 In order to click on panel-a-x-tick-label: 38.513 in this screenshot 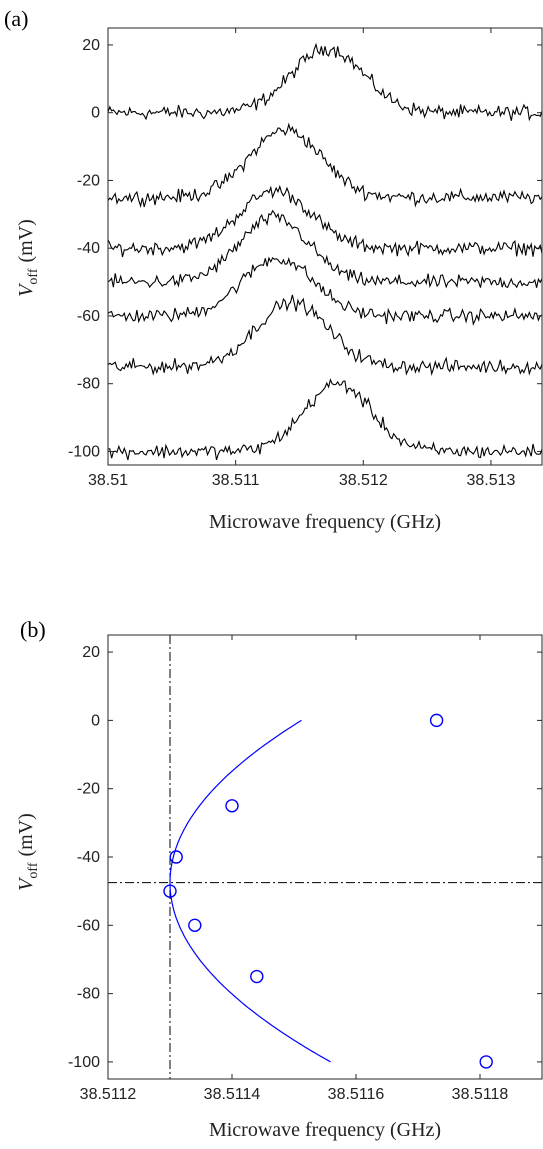, I will do `click(490, 480)`.